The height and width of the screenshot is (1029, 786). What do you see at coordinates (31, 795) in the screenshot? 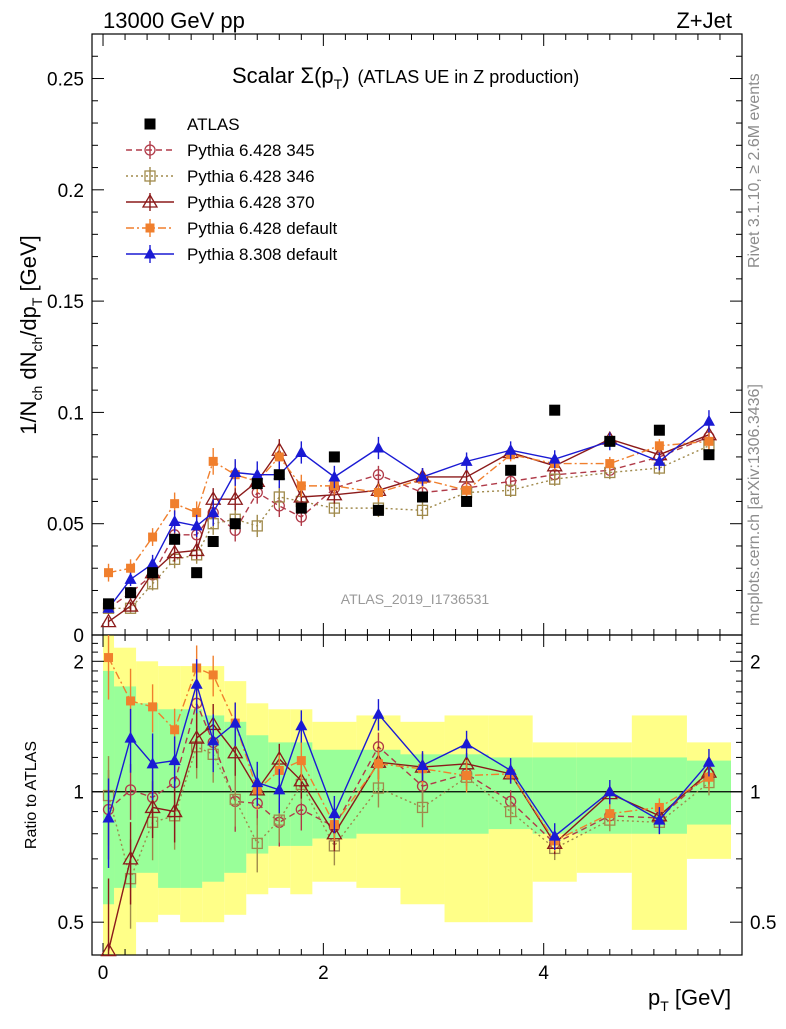
I see `ratio-ylabel: Ratio to ATLAS` at bounding box center [31, 795].